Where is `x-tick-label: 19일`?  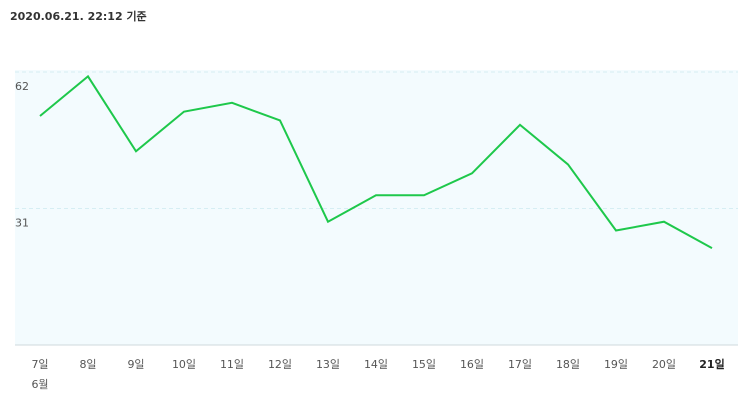 x-tick-label: 19일 is located at coordinates (616, 364).